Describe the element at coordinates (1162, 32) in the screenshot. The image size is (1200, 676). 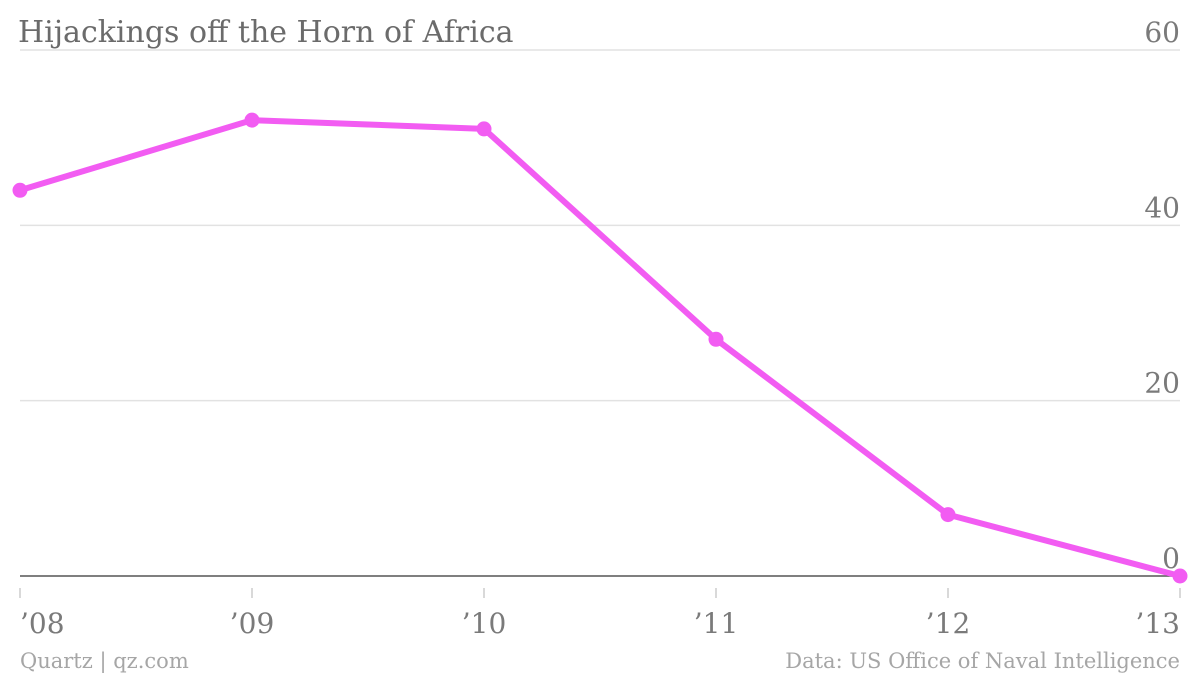
I see `y-tick-label-60: 60` at that location.